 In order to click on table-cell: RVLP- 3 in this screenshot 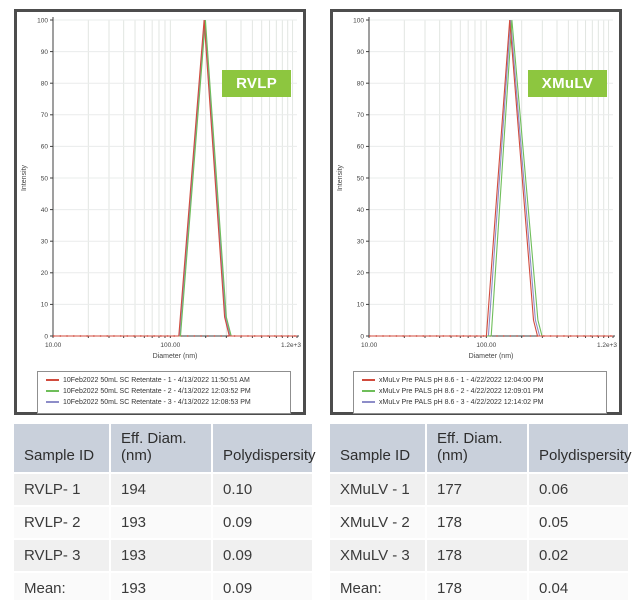, I will do `click(62, 556)`.